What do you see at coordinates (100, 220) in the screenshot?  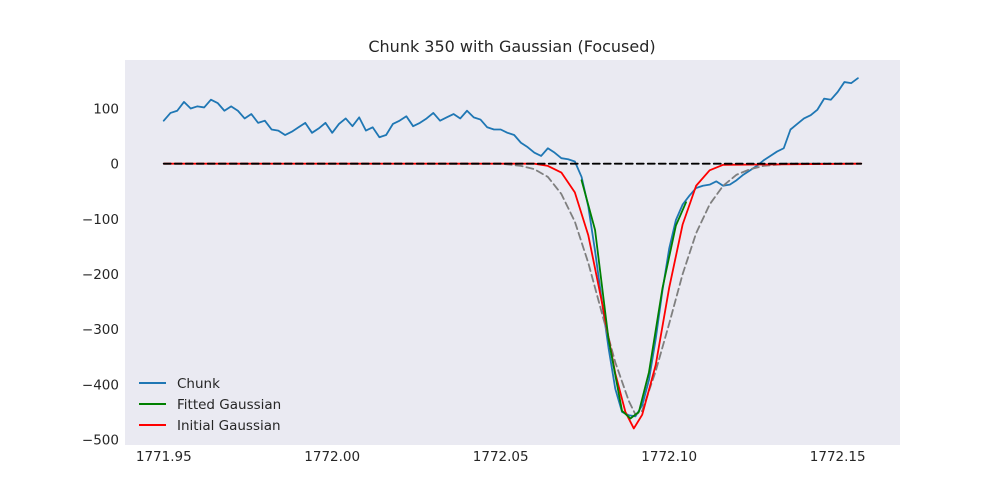 I see `y-tick-label: −100` at bounding box center [100, 220].